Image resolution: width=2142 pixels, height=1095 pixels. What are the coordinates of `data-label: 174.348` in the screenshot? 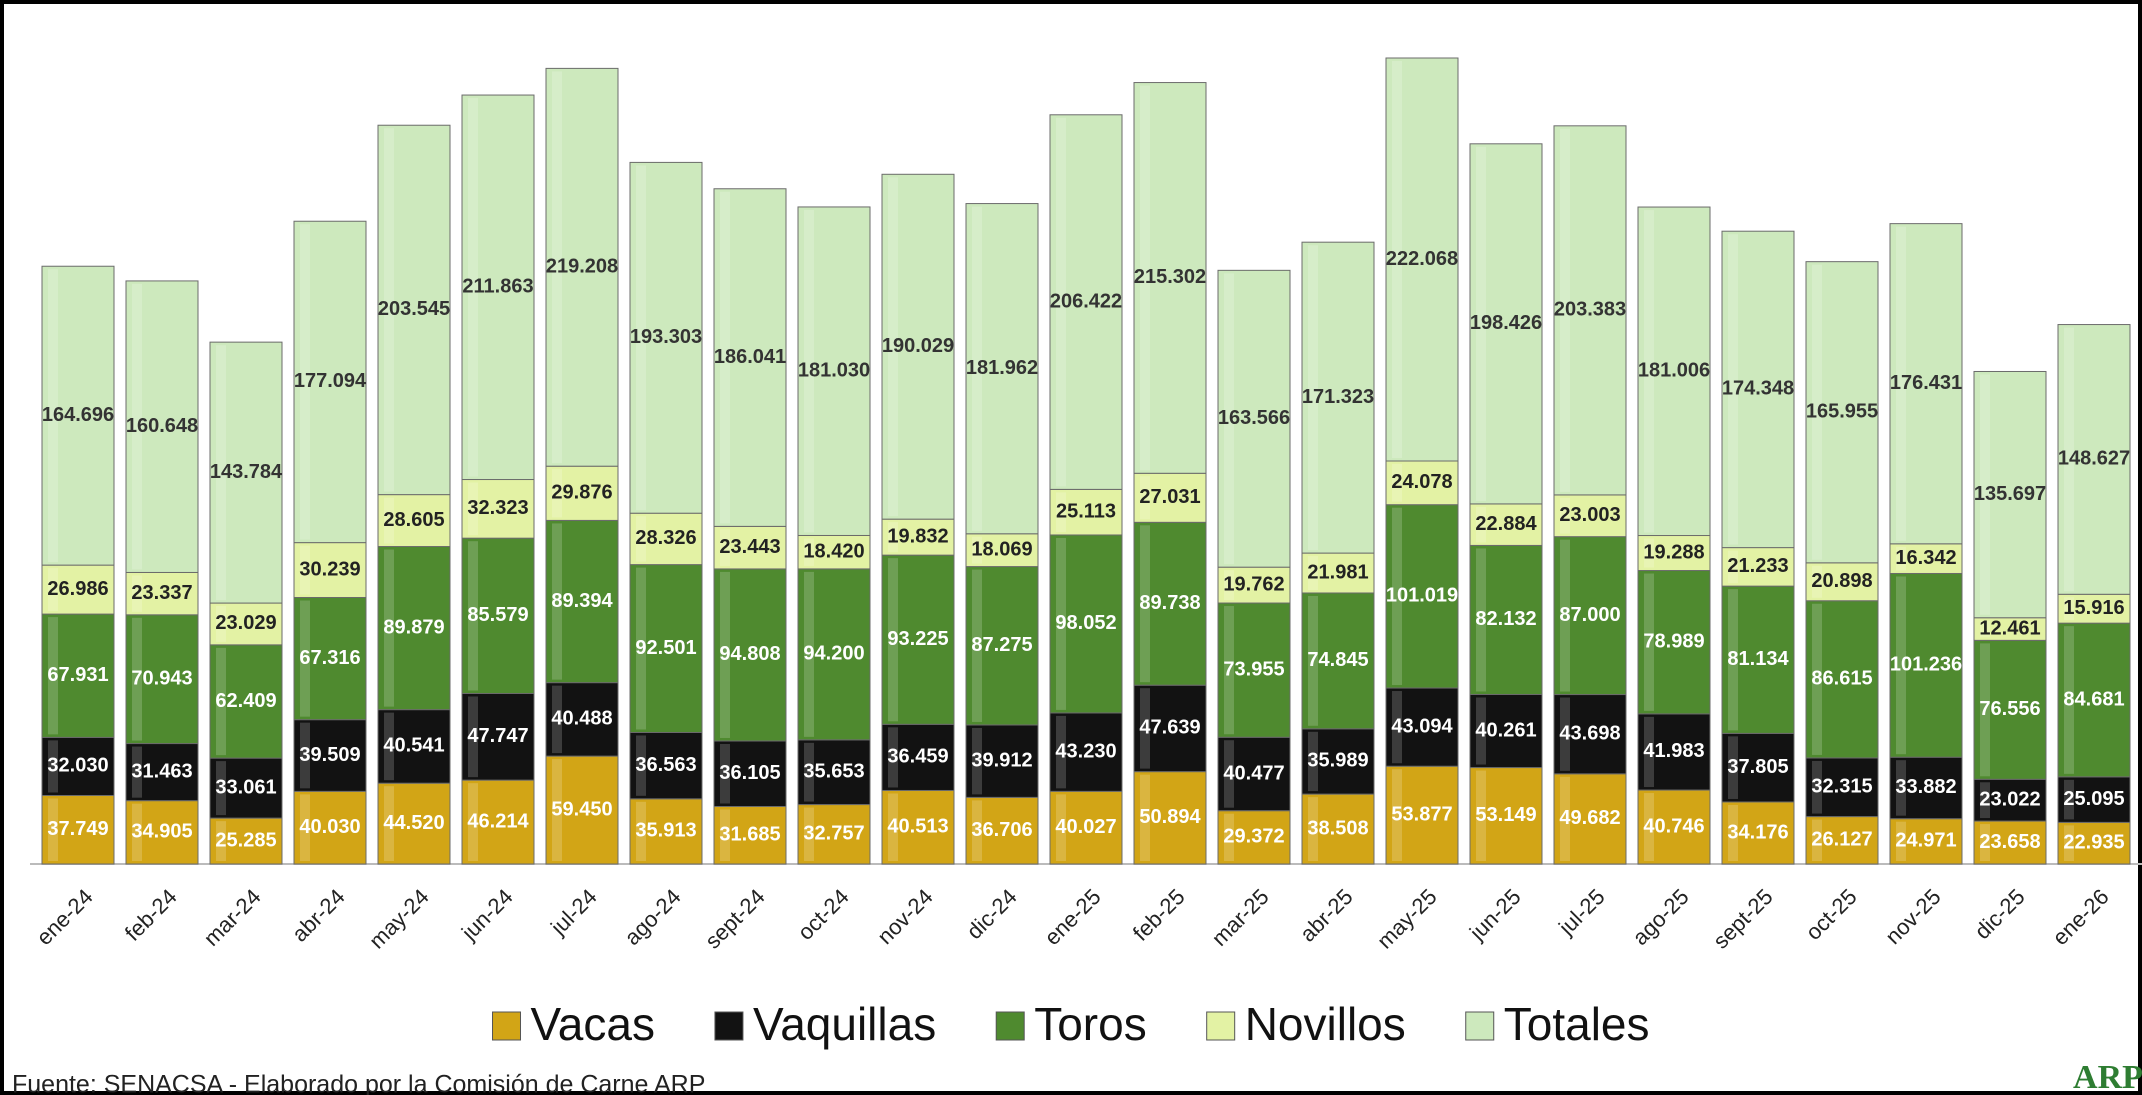 It's located at (1758, 389).